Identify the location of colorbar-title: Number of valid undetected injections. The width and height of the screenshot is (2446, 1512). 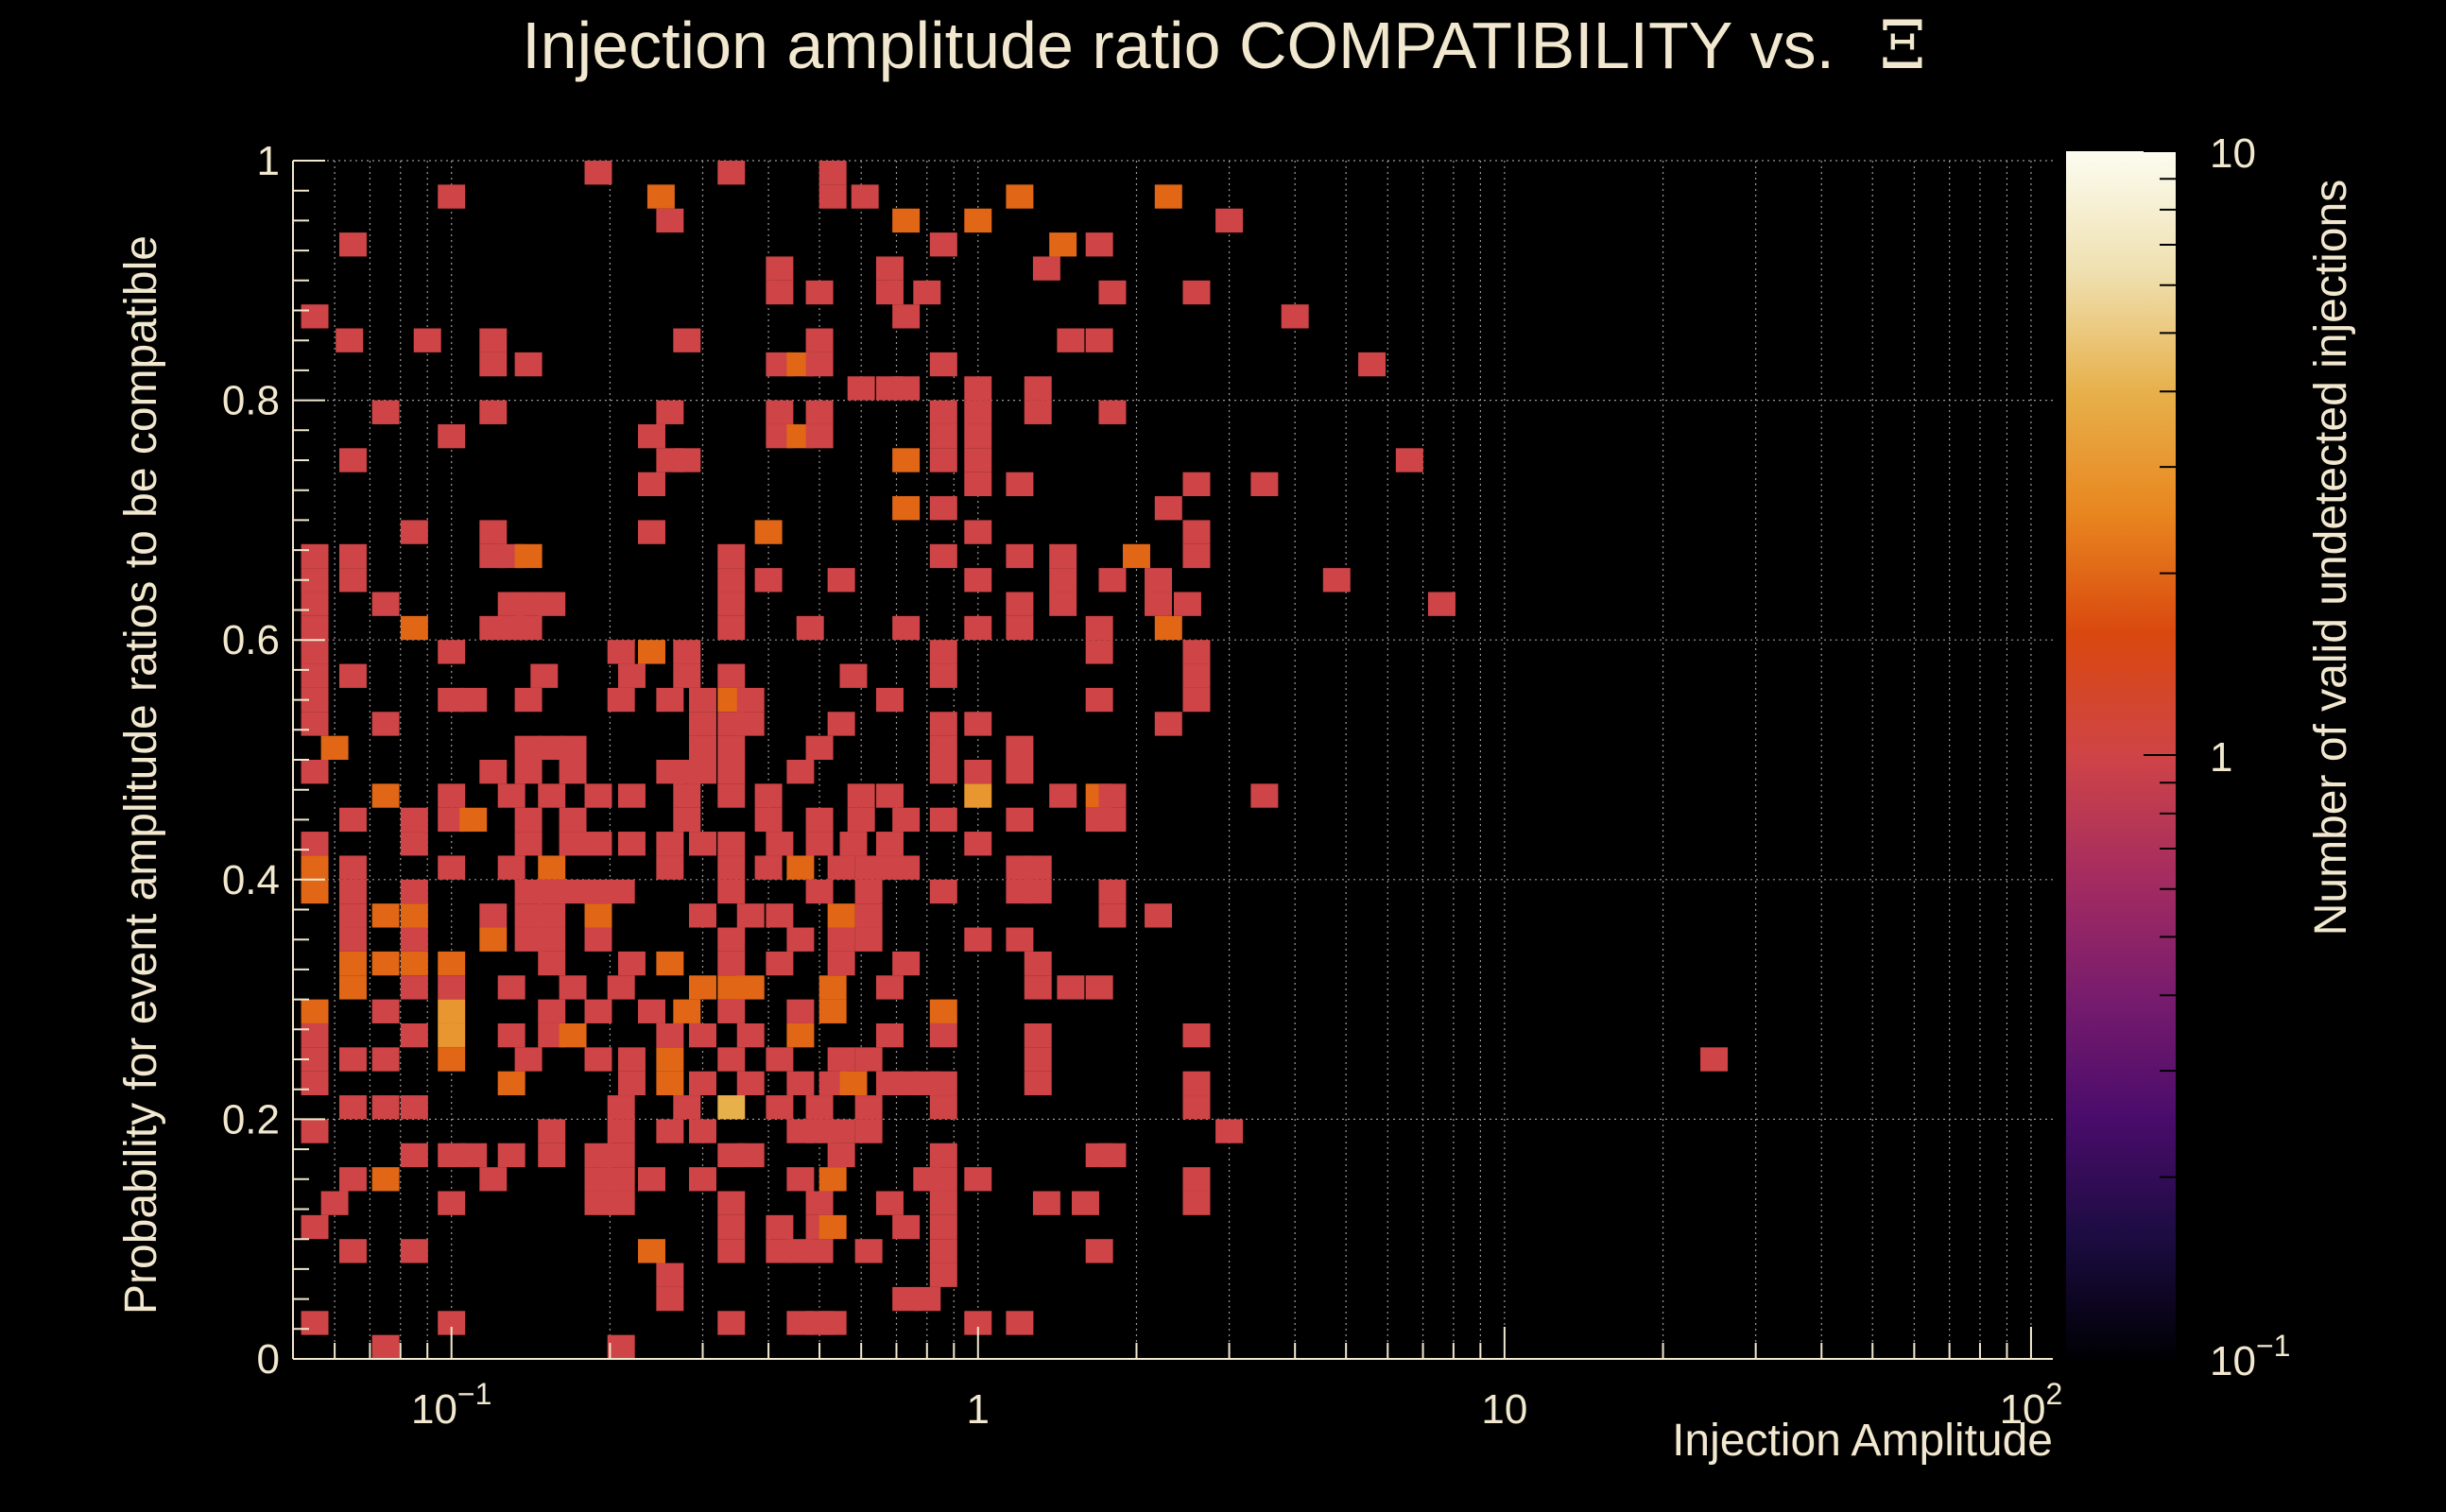
(2331, 558).